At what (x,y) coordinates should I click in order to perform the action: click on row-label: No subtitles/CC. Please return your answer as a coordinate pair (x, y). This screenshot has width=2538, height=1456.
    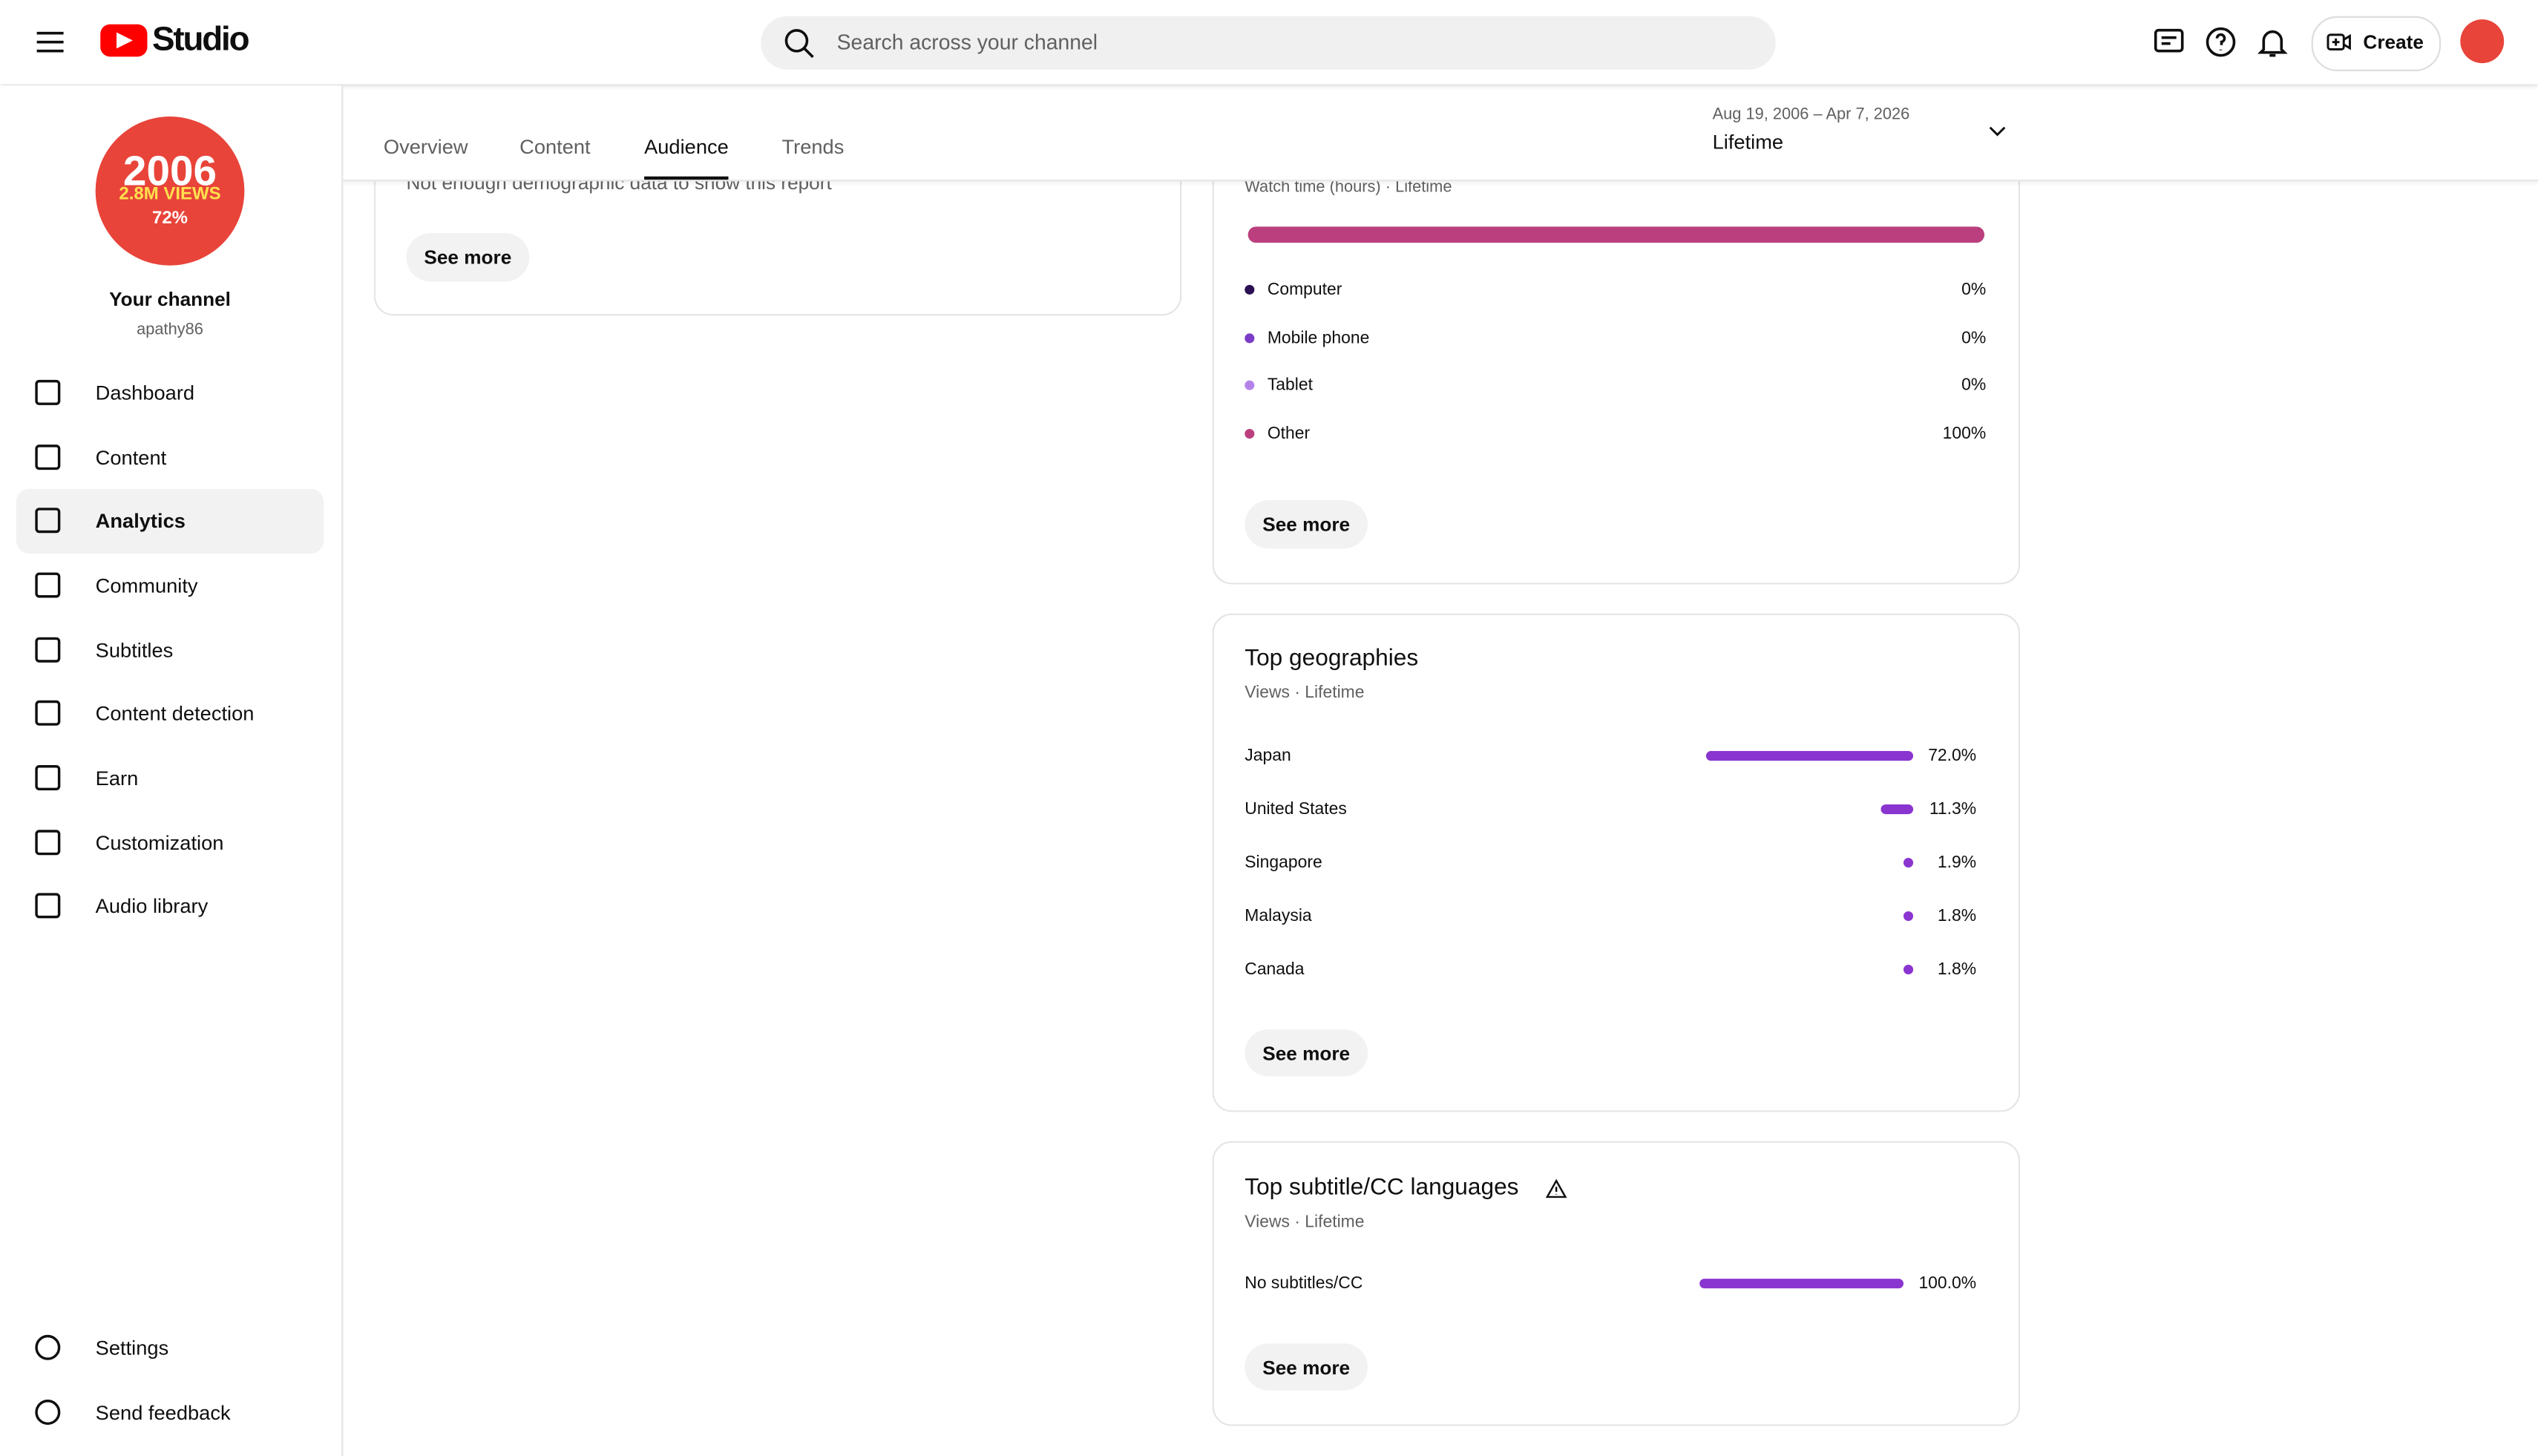
    Looking at the image, I should click on (1304, 1283).